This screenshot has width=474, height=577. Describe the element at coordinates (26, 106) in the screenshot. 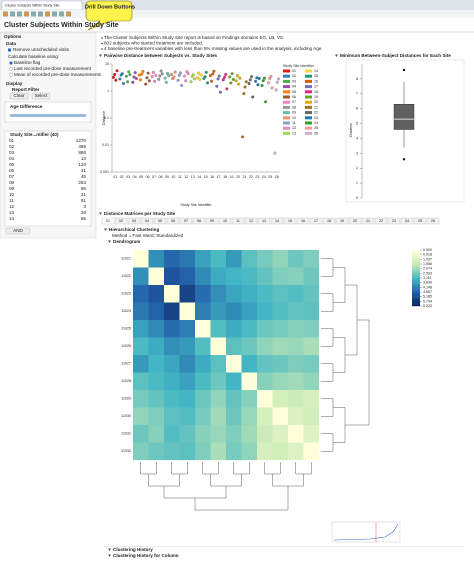

I see `filter-title: Age Difference` at that location.